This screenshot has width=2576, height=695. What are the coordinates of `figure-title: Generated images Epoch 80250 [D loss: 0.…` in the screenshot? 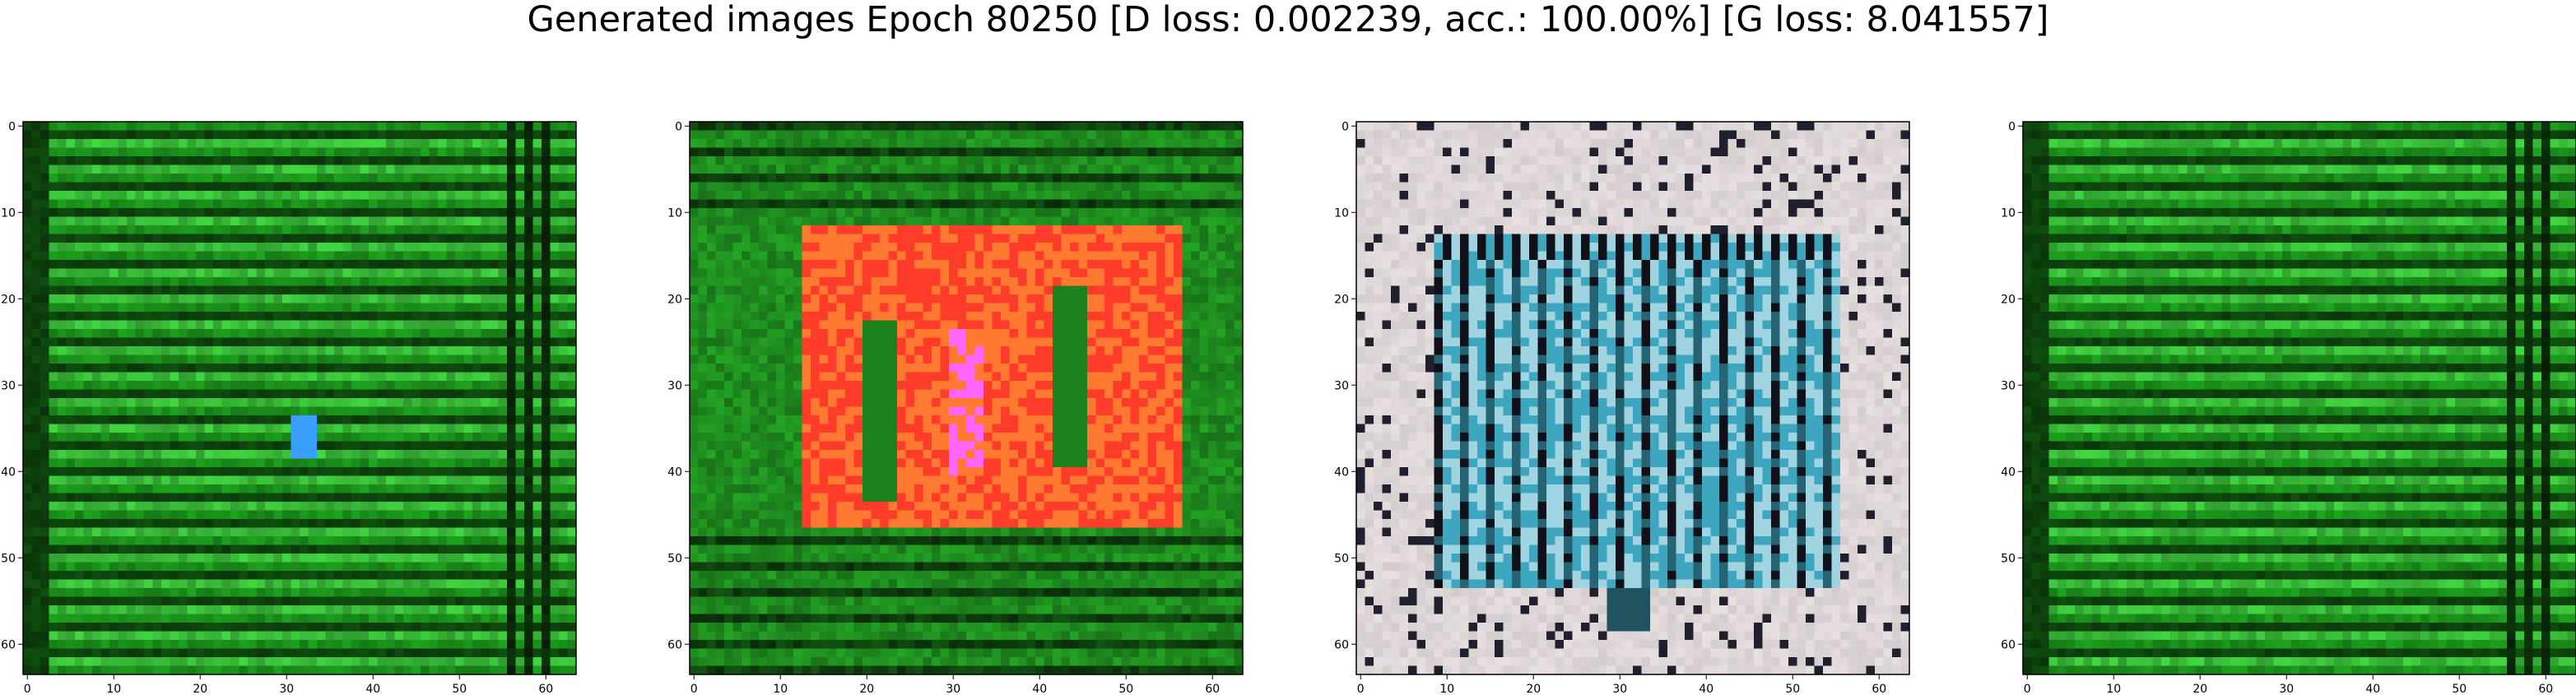 It's located at (1288, 20).